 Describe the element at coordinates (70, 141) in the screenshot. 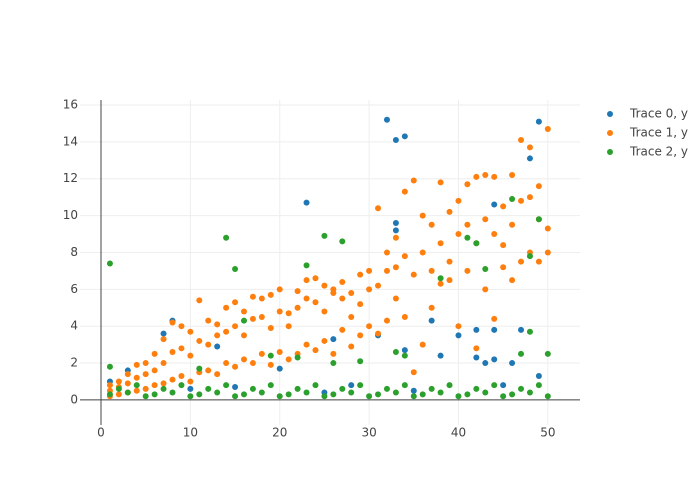

I see `y-tick-label: 14` at that location.